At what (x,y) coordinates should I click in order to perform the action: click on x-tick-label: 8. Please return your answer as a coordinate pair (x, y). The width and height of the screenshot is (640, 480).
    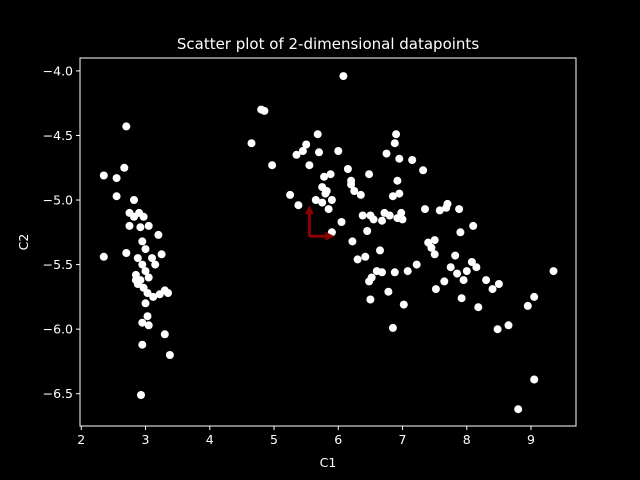
    Looking at the image, I should click on (467, 439).